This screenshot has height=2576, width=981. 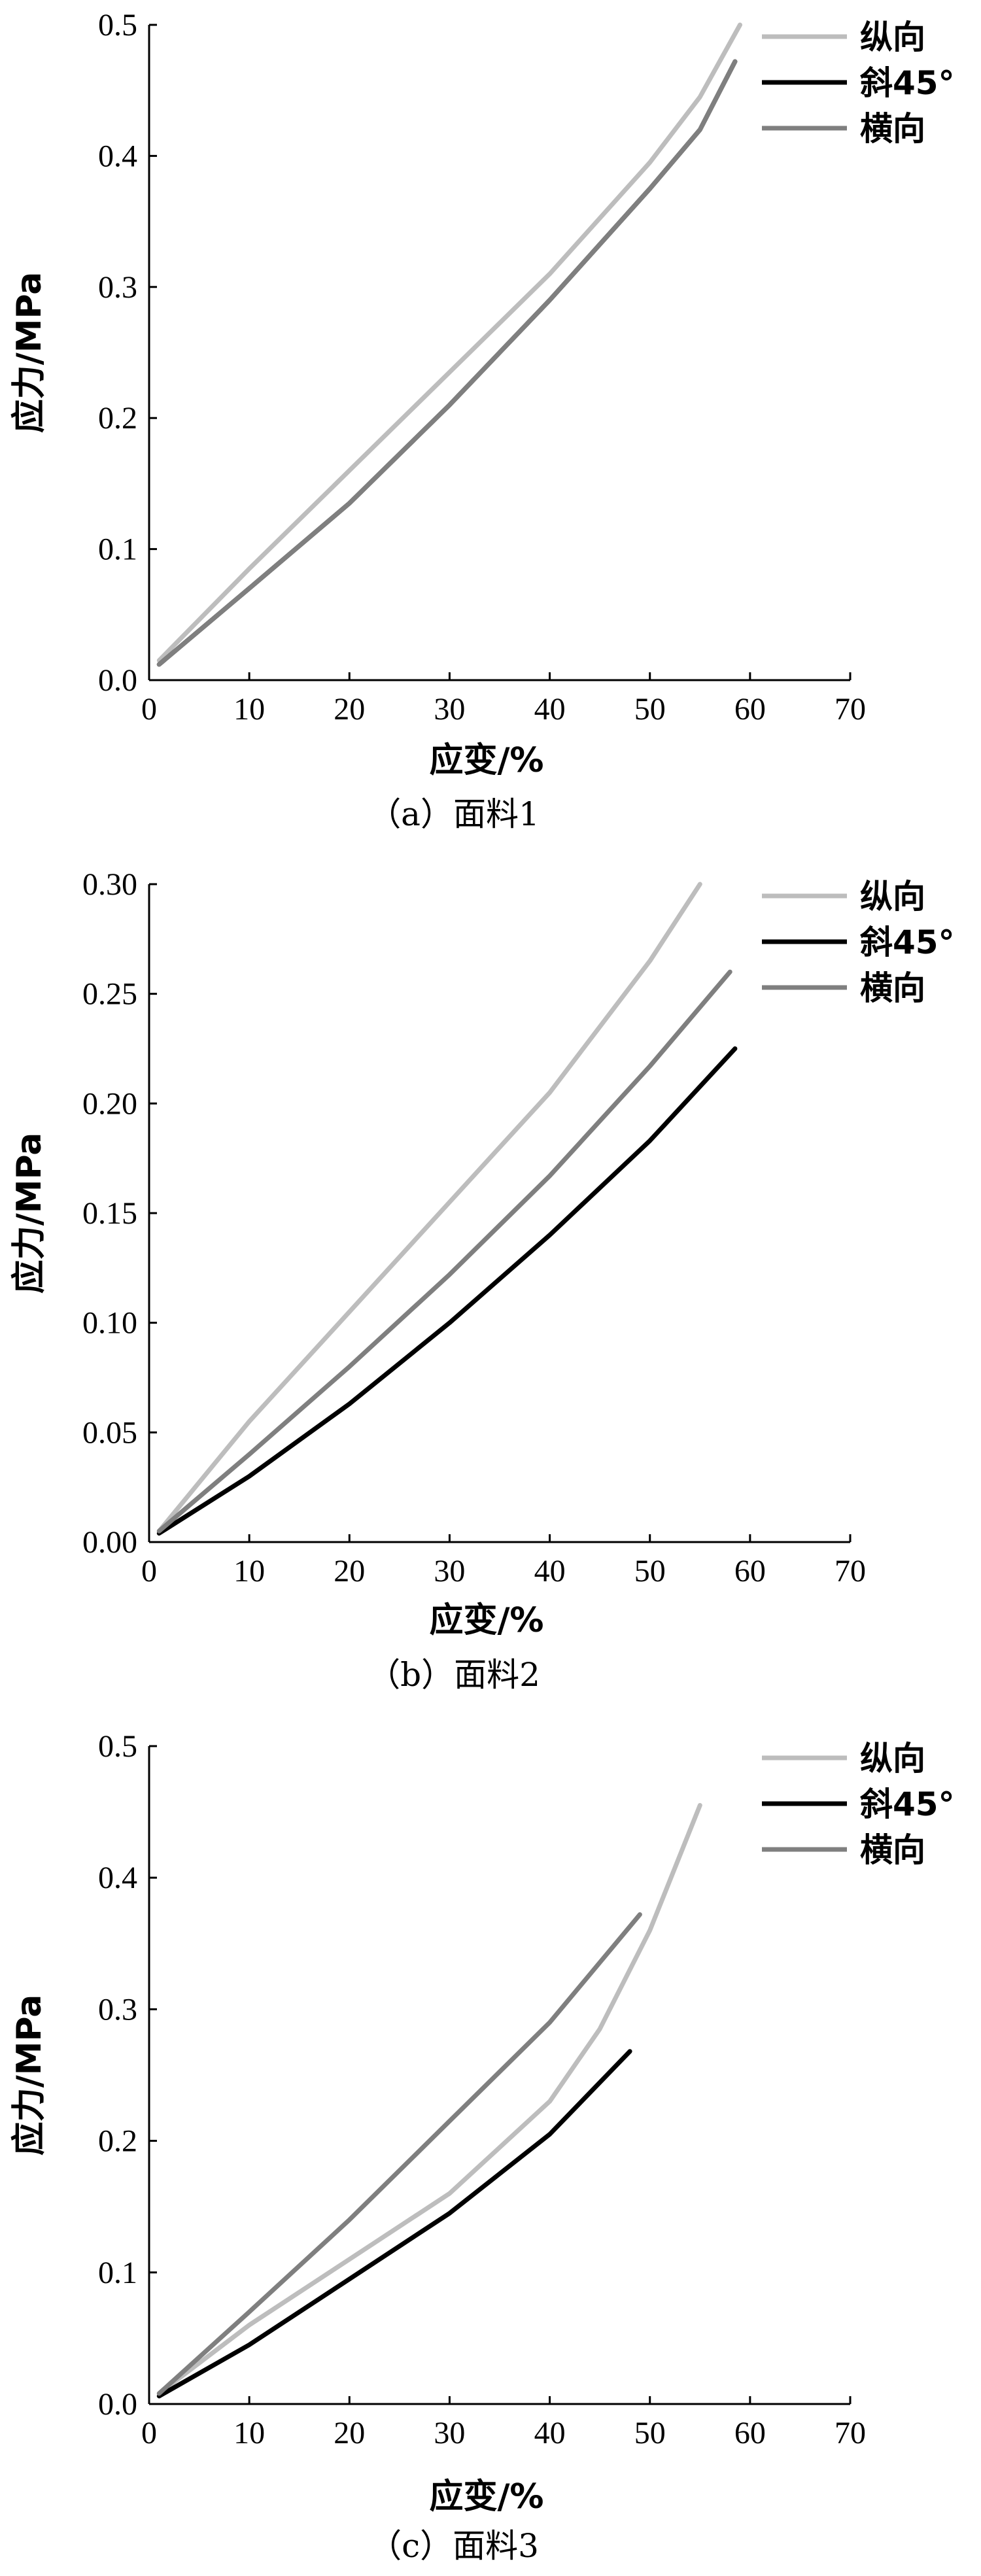 I want to click on y-tick-label: 0.05, so click(x=110, y=1432).